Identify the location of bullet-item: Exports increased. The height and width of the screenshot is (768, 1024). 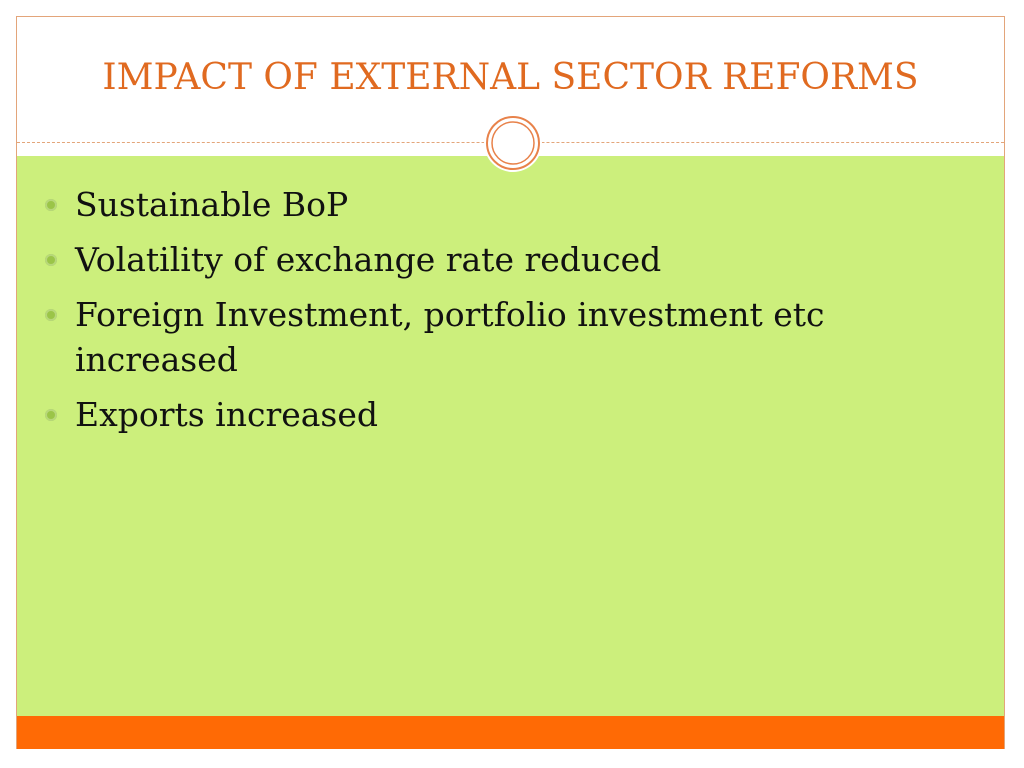
(495, 414).